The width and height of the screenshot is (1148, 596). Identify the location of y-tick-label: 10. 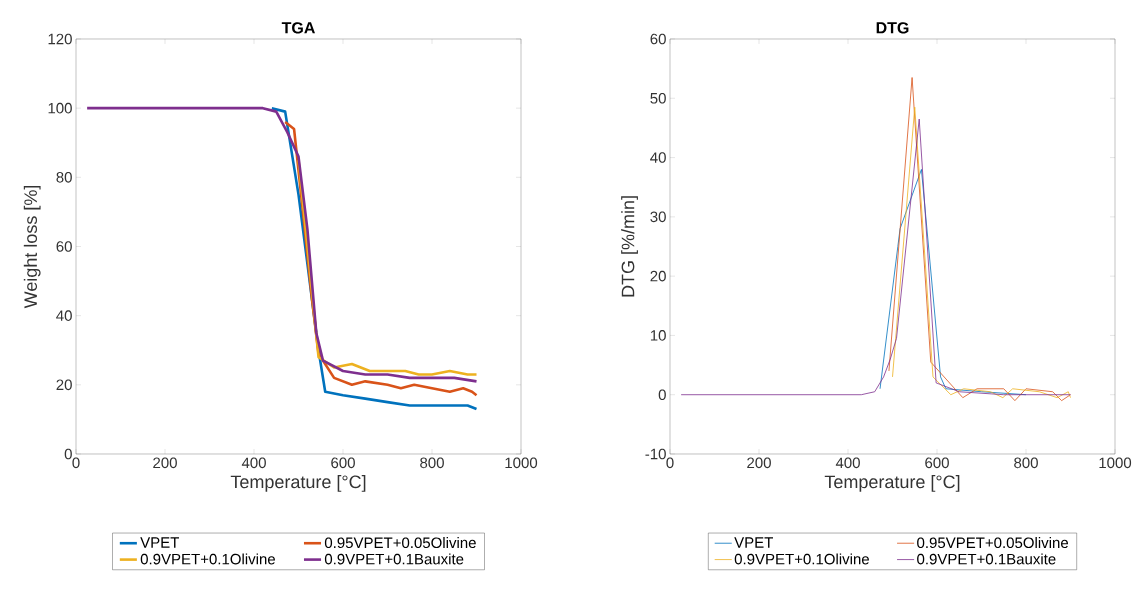
(658, 335).